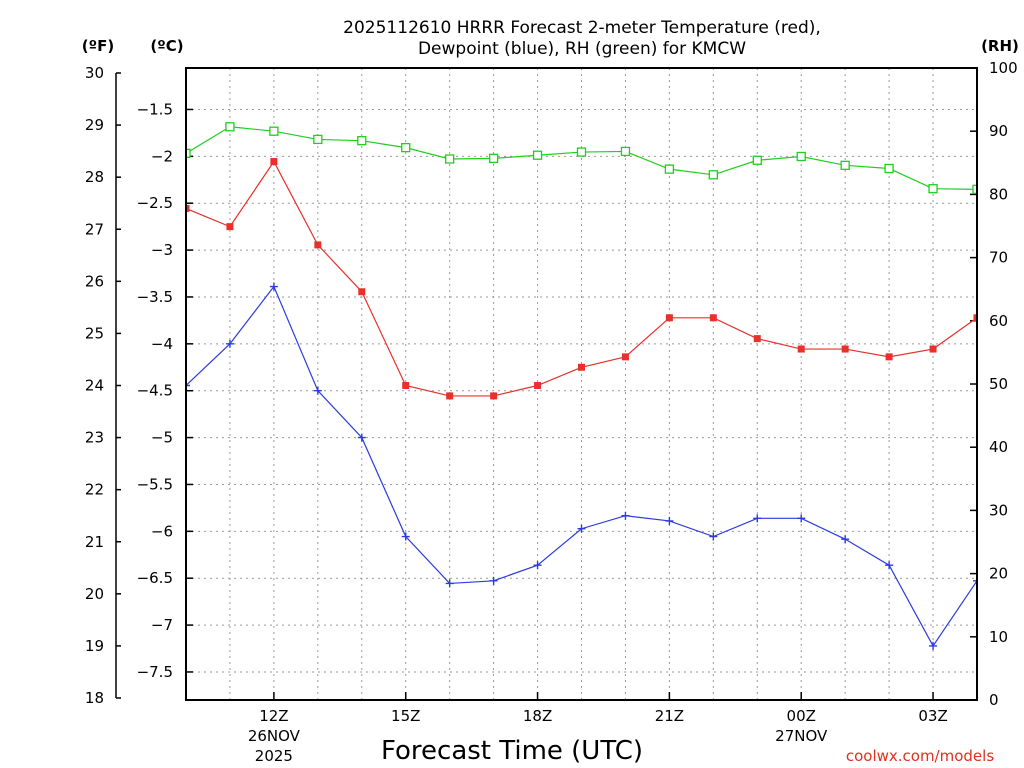 Image resolution: width=1024 pixels, height=768 pixels. Describe the element at coordinates (155, 297) in the screenshot. I see `c-axis-tick-label: −3.5` at that location.